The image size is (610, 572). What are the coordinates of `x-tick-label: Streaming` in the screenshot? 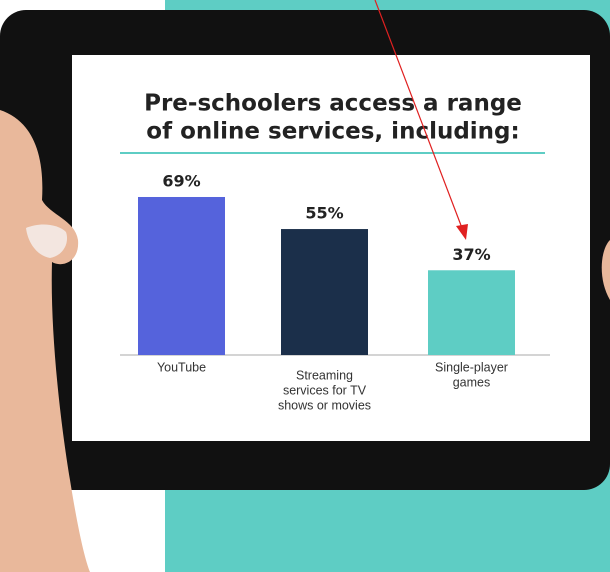 It's located at (324, 375).